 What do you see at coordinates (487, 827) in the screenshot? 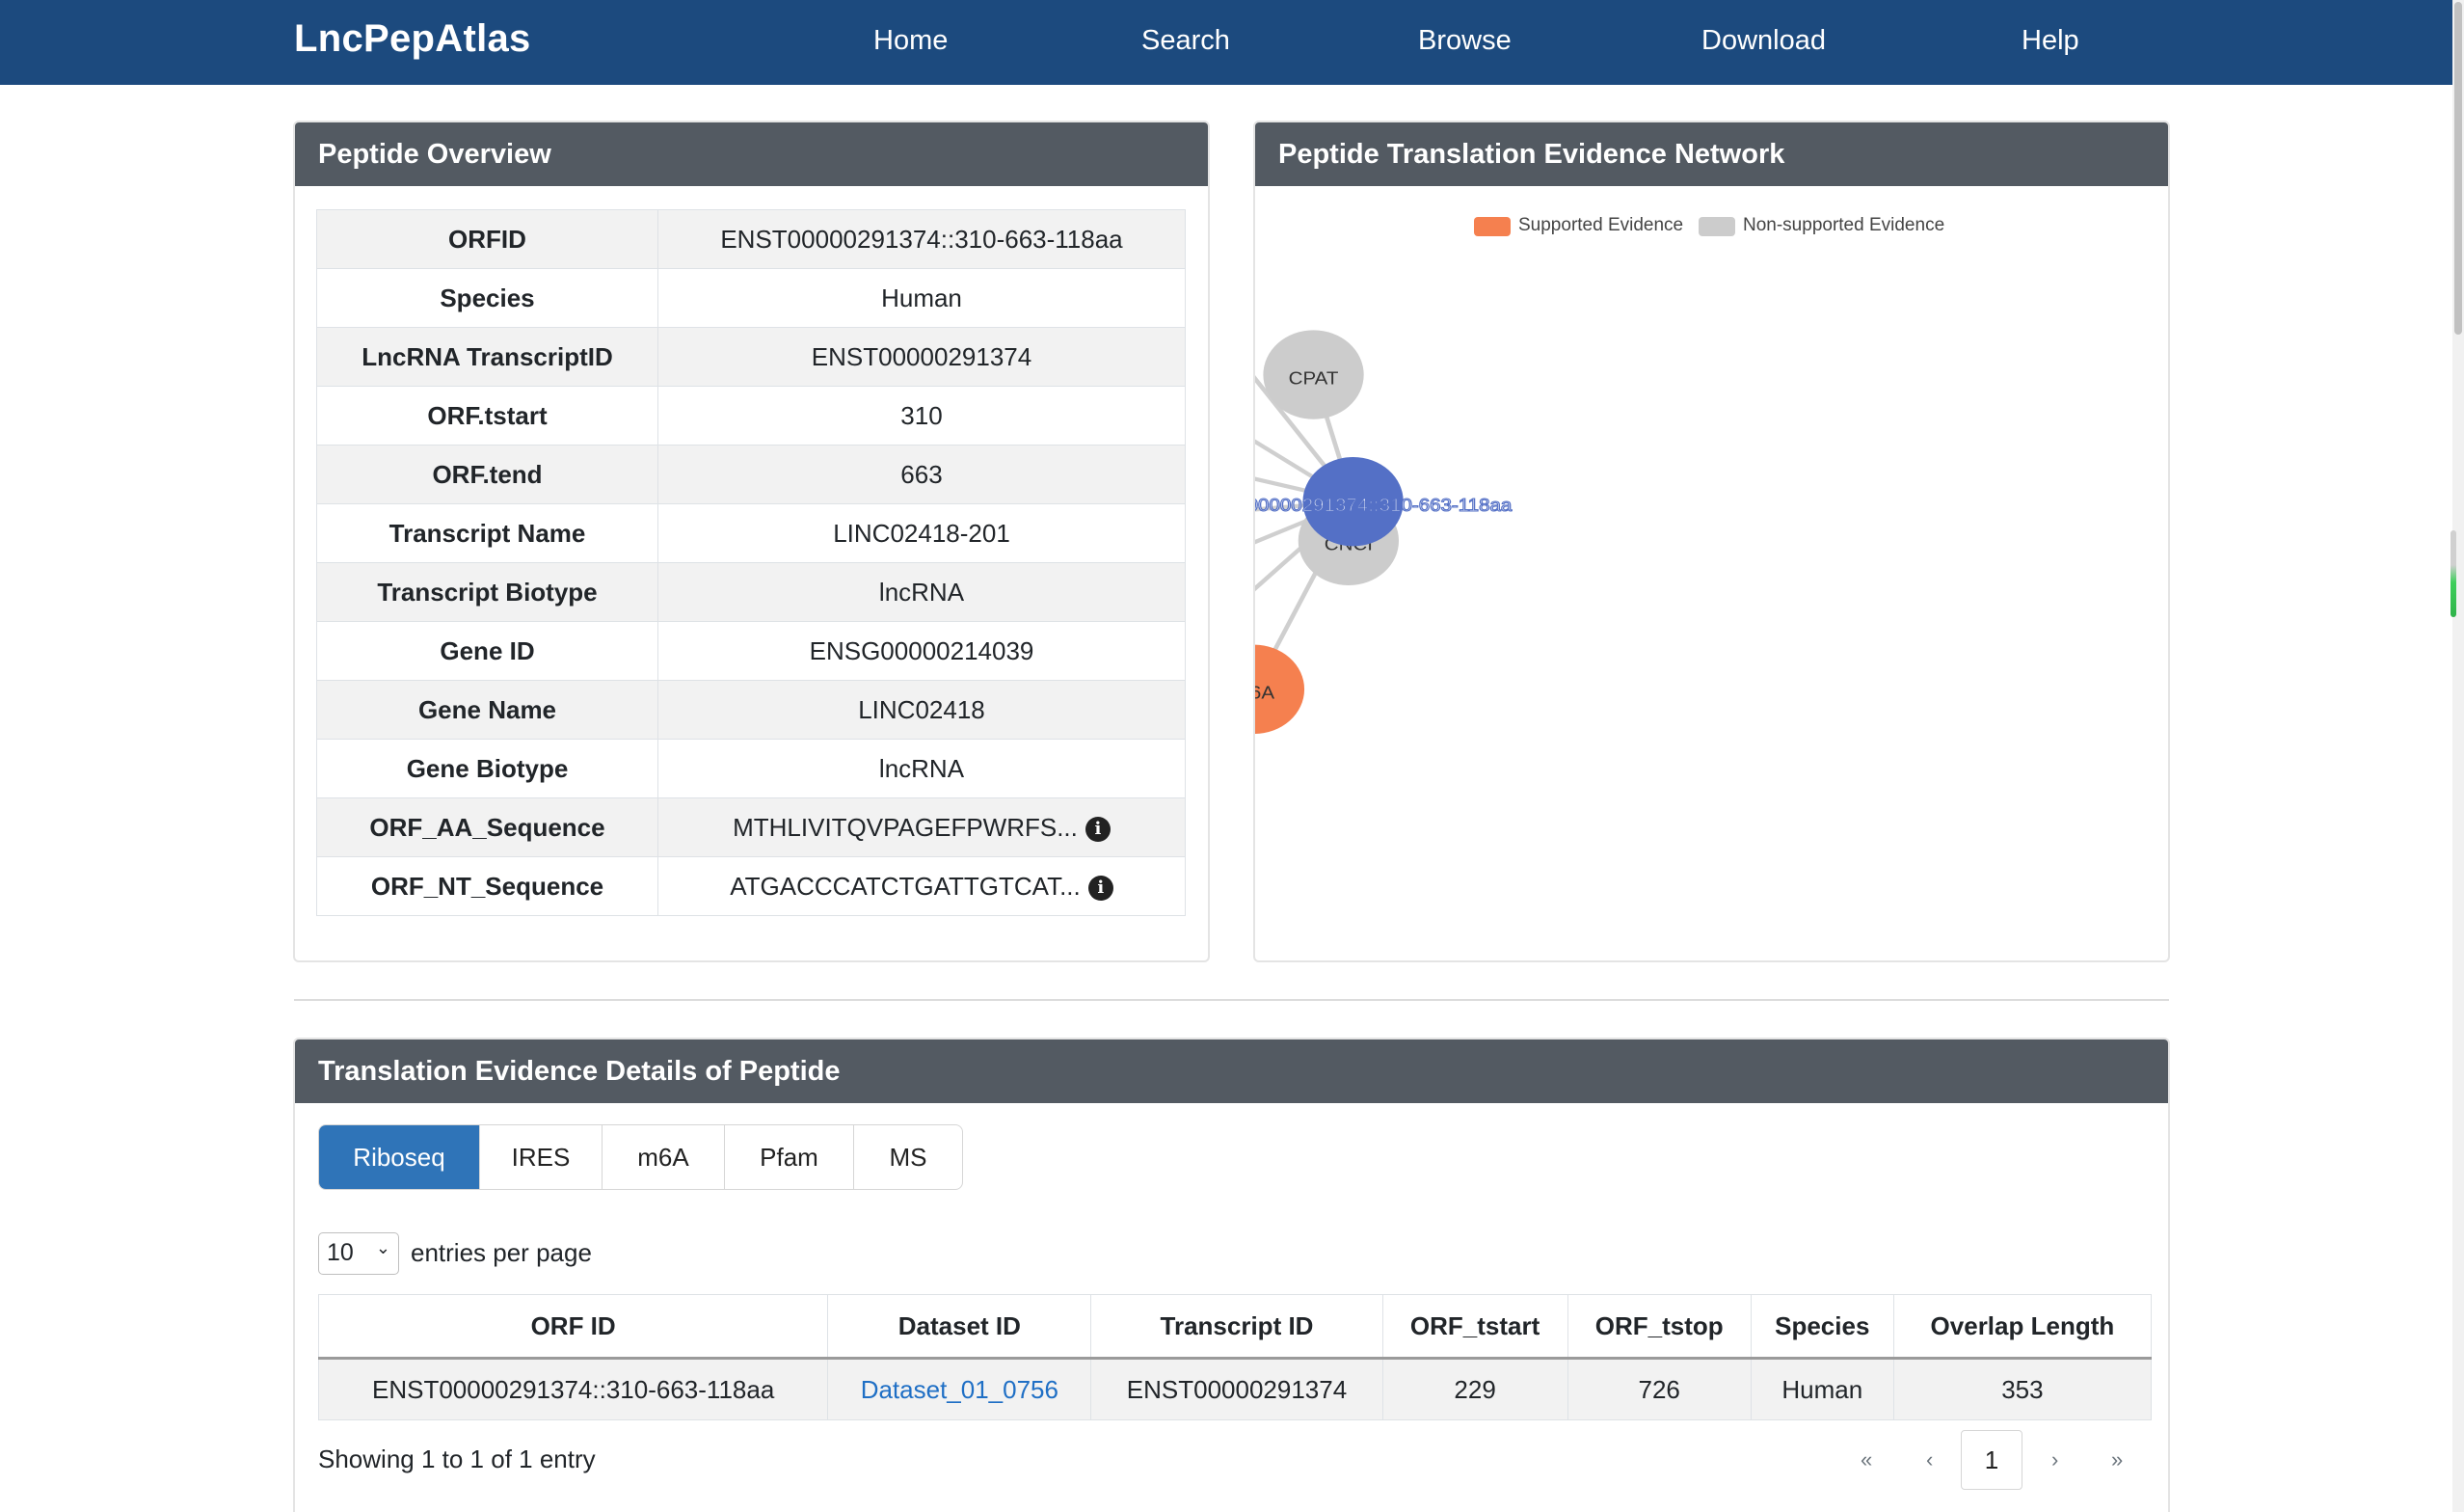
I see `overview-key: ORF_AA_Sequence` at bounding box center [487, 827].